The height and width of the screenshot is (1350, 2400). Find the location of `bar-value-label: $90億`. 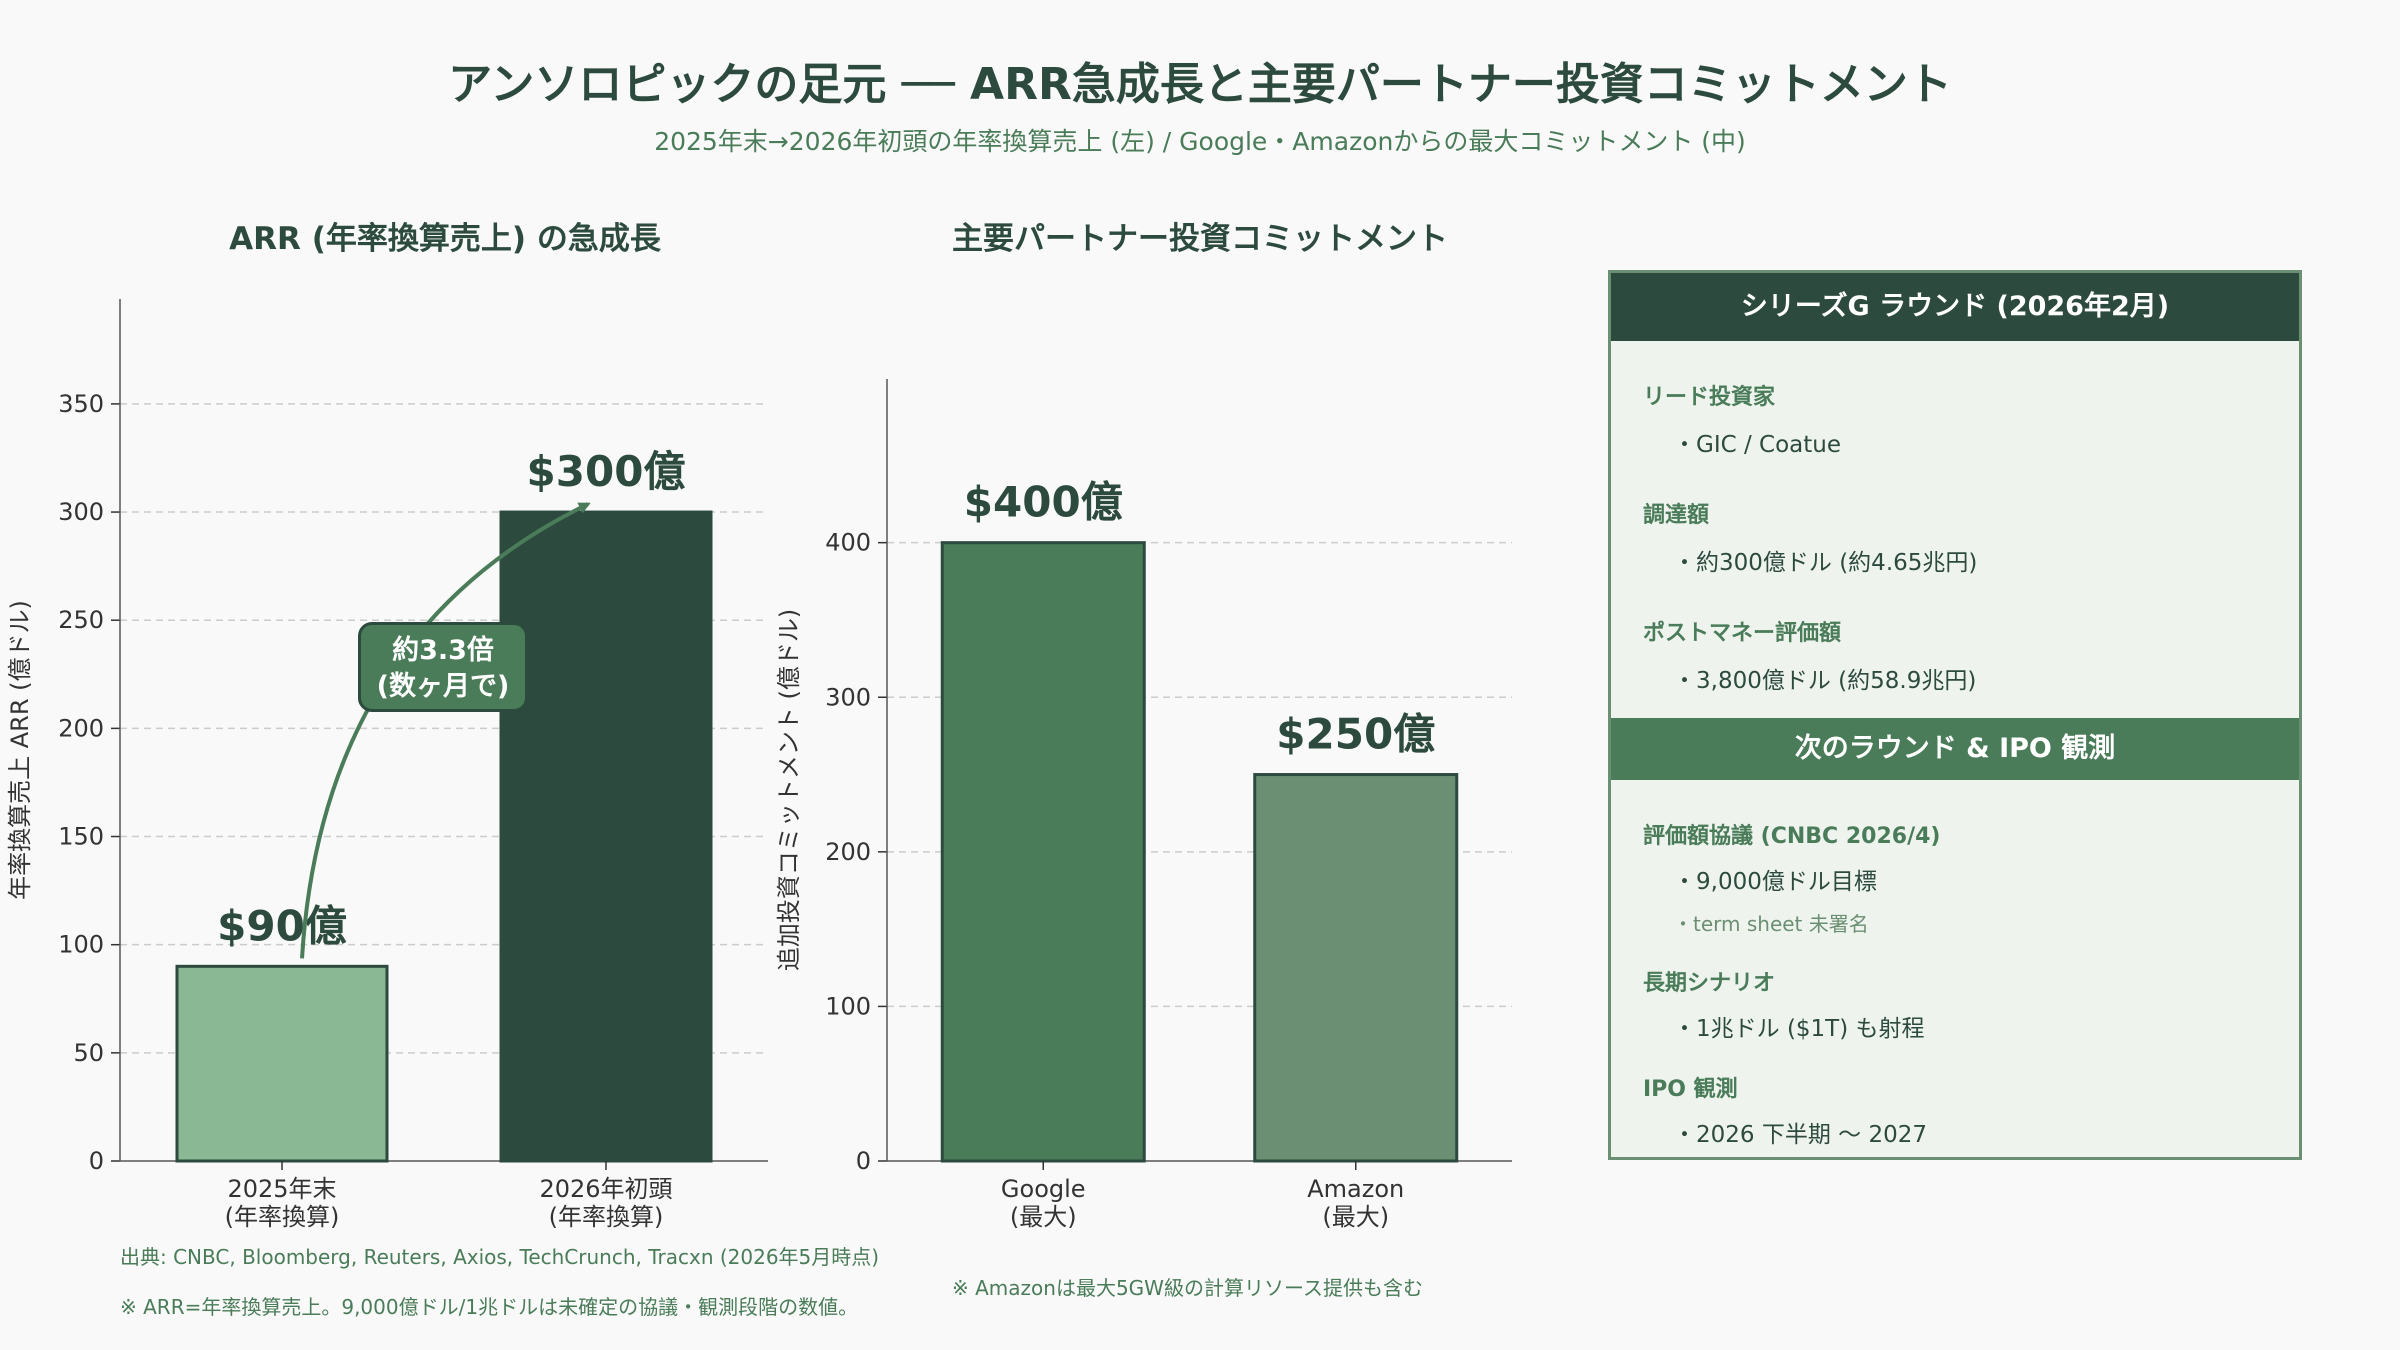

bar-value-label: $90億 is located at coordinates (282, 925).